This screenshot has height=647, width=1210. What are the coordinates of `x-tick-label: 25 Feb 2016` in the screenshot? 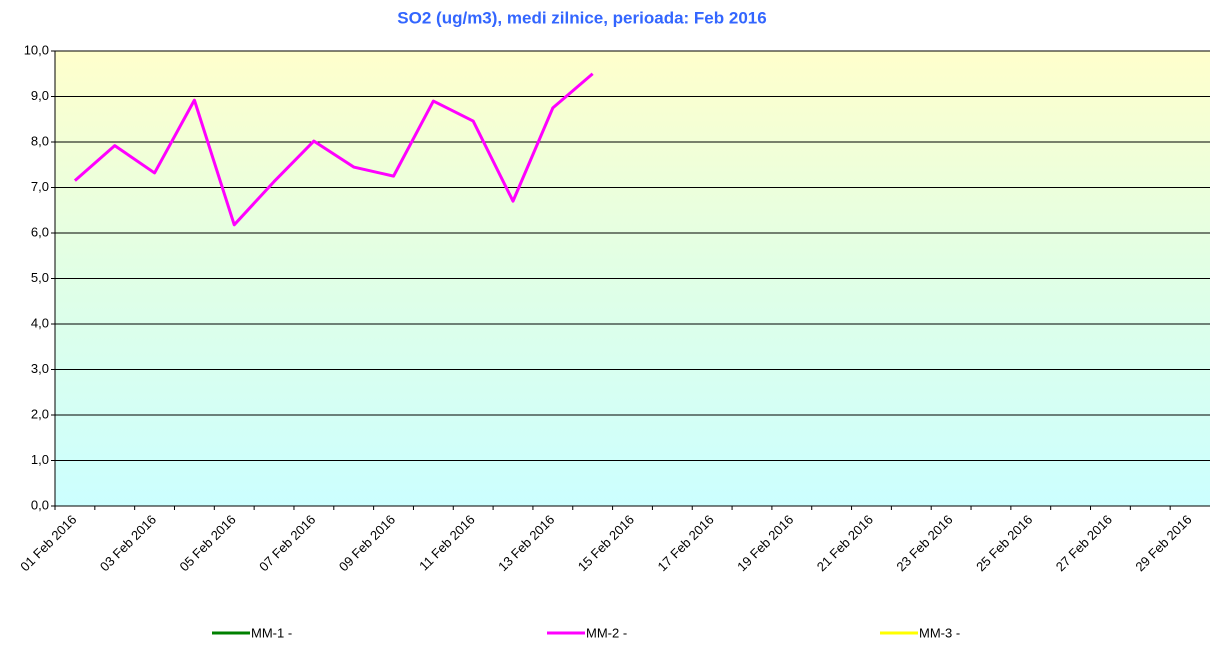 It's located at (1004, 543).